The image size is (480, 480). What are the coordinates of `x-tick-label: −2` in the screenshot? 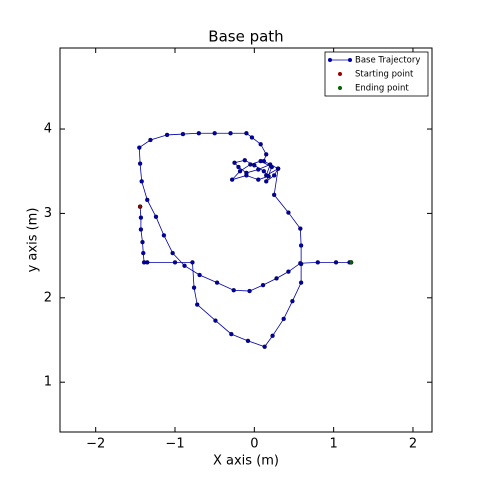 It's located at (95, 444).